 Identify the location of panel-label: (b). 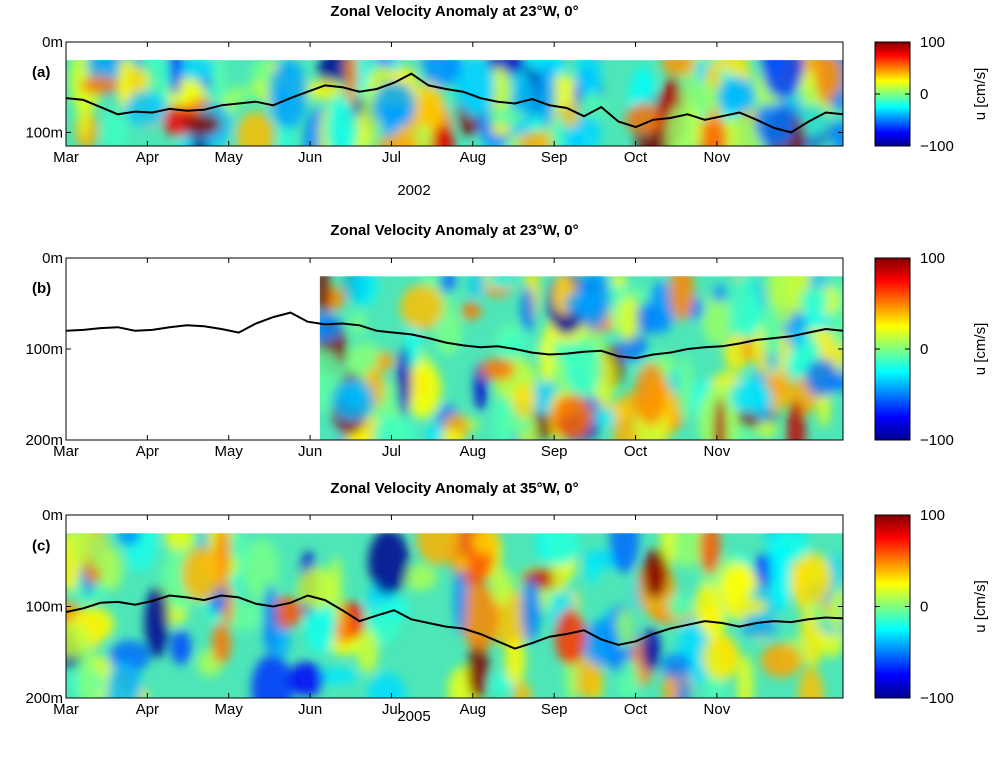
(41, 288).